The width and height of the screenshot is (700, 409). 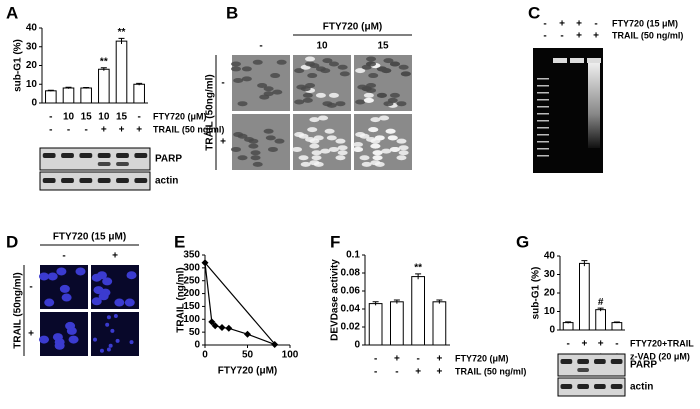 What do you see at coordinates (87, 117) in the screenshot?
I see `treatment-value: 15` at bounding box center [87, 117].